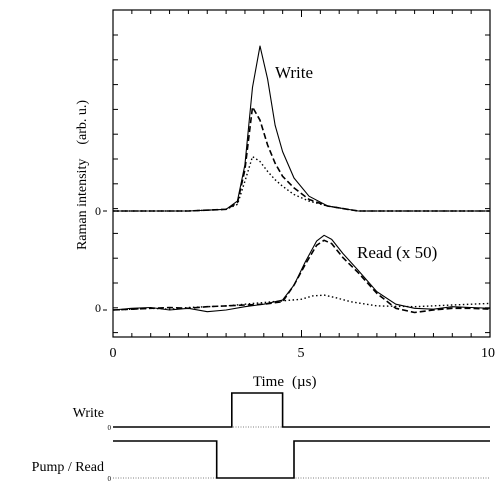 This screenshot has height=481, width=496. What do you see at coordinates (488, 353) in the screenshot?
I see `x-tick-label-10: 10` at bounding box center [488, 353].